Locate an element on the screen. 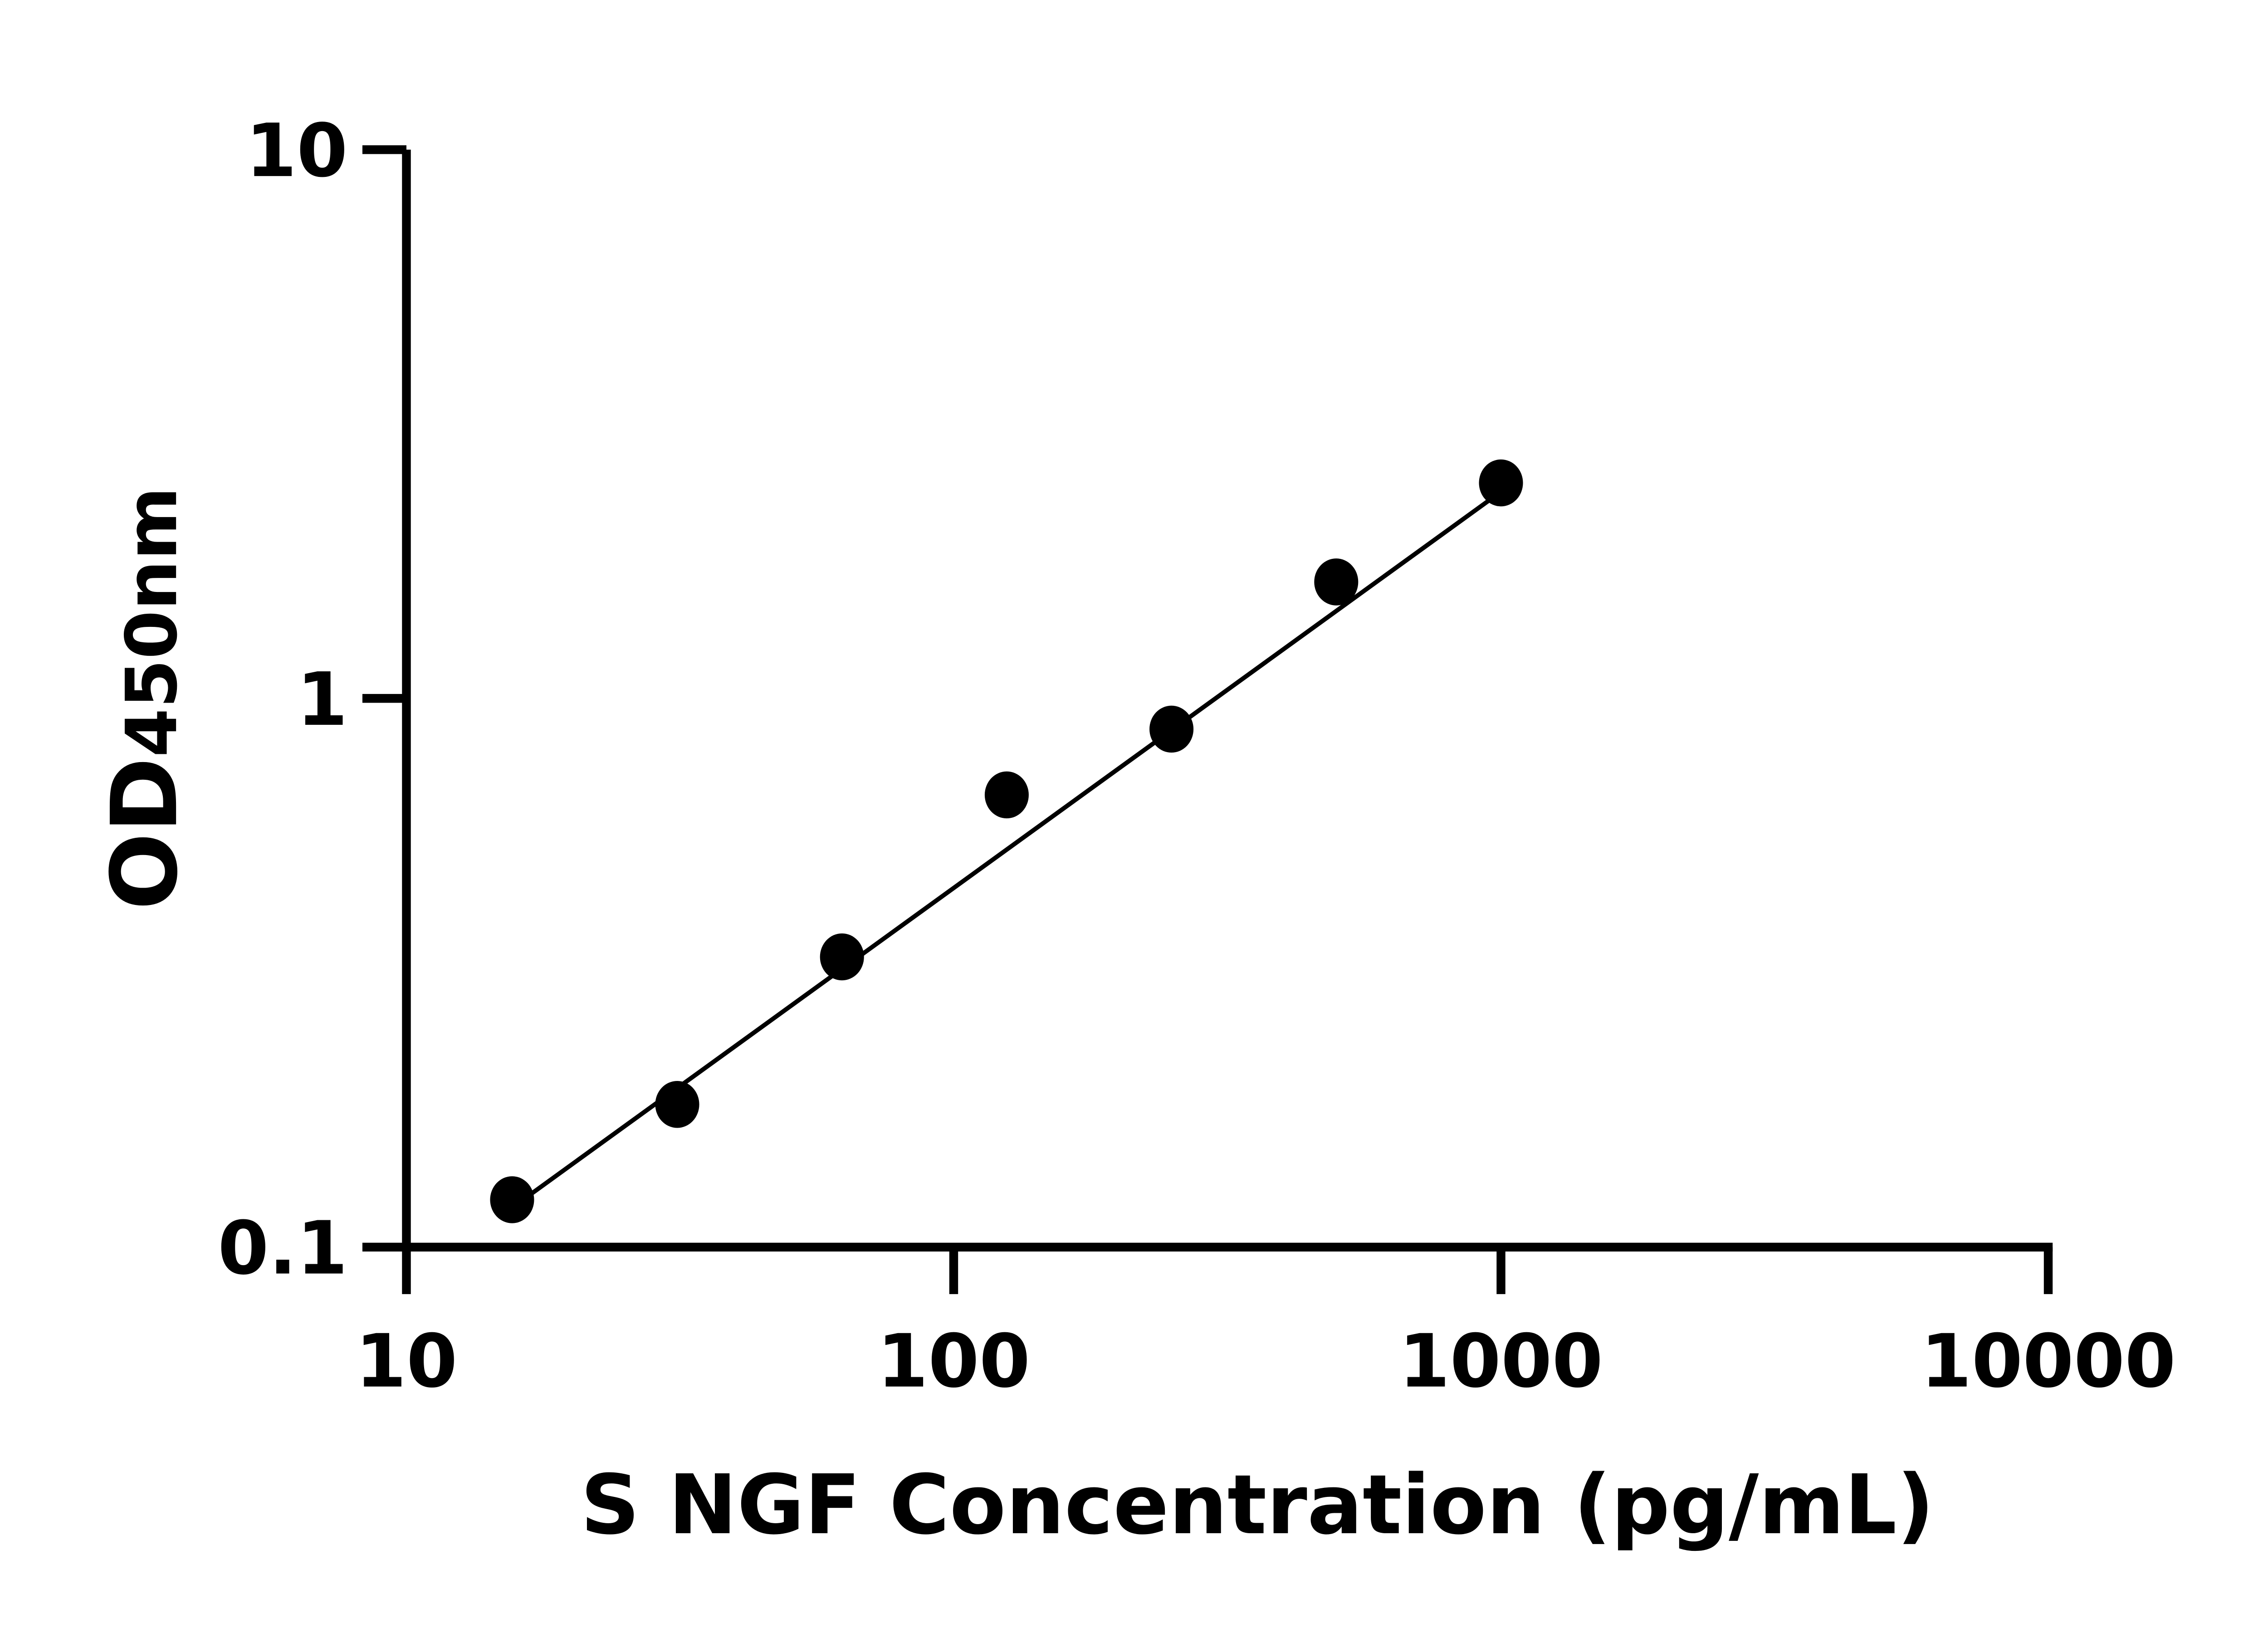 Image resolution: width=2268 pixels, height=1633 pixels. x-tick-label: 10 is located at coordinates (406, 1361).